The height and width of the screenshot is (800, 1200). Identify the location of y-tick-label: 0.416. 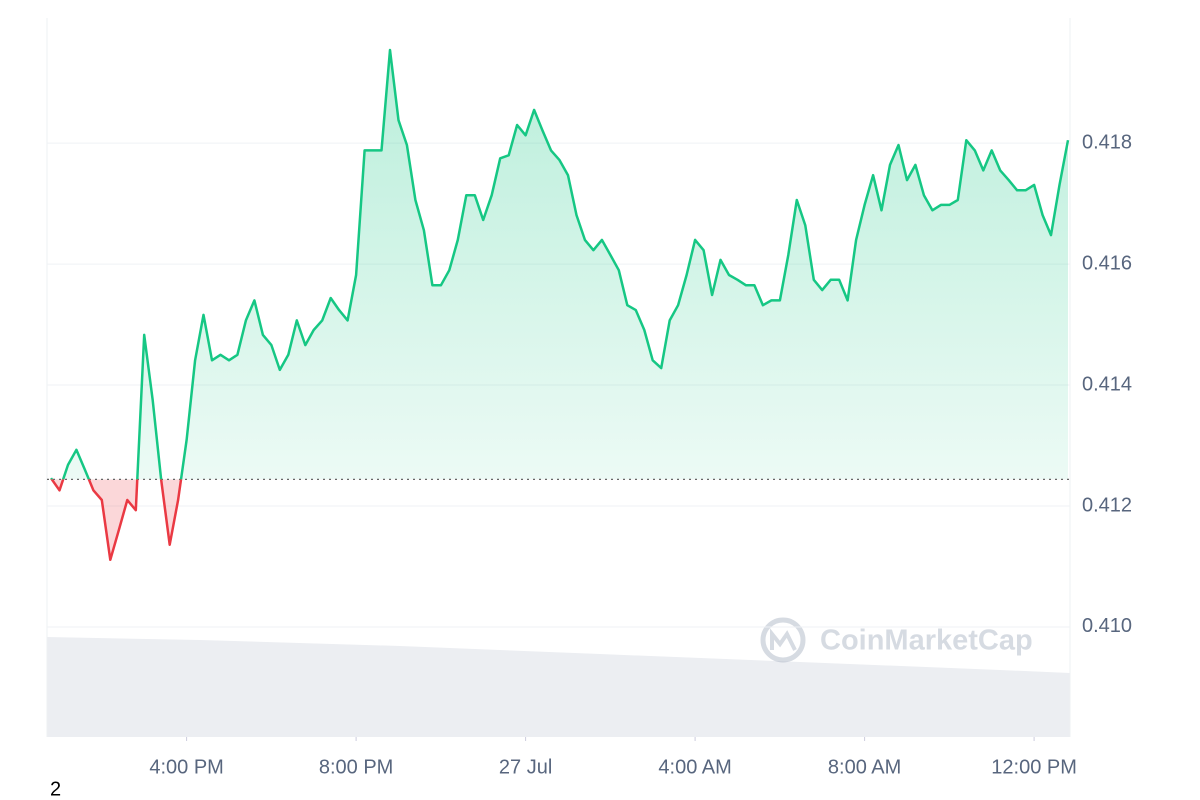
(1107, 263).